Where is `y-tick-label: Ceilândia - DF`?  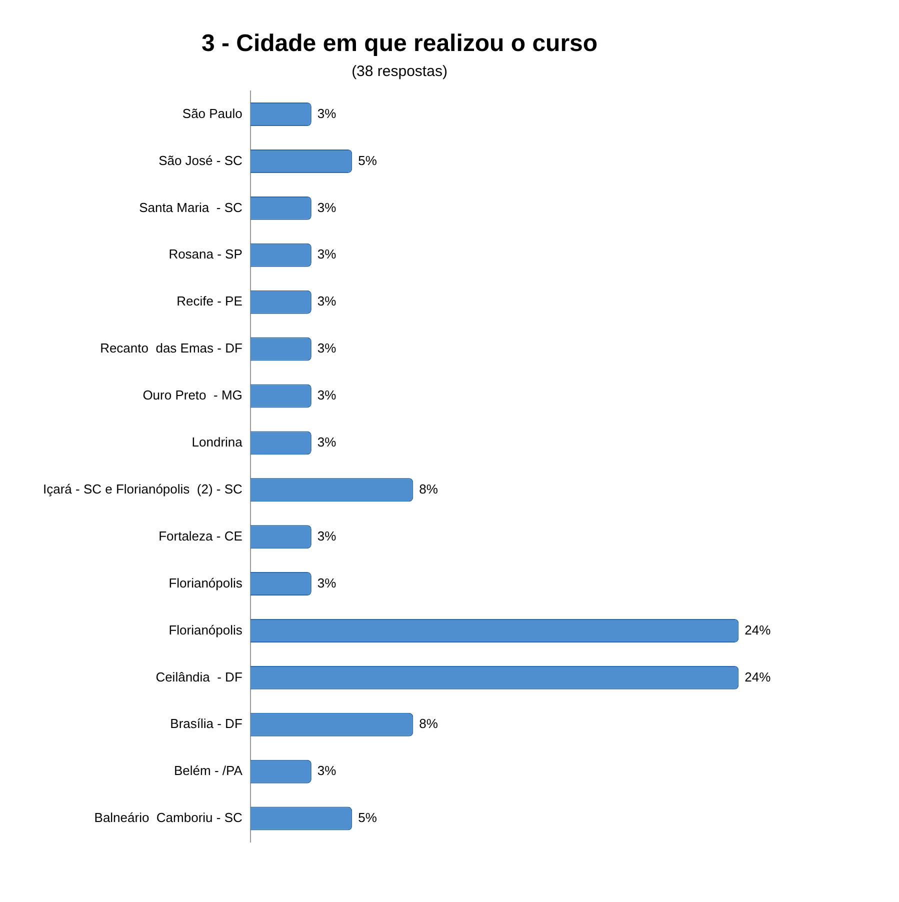 y-tick-label: Ceilândia - DF is located at coordinates (199, 676).